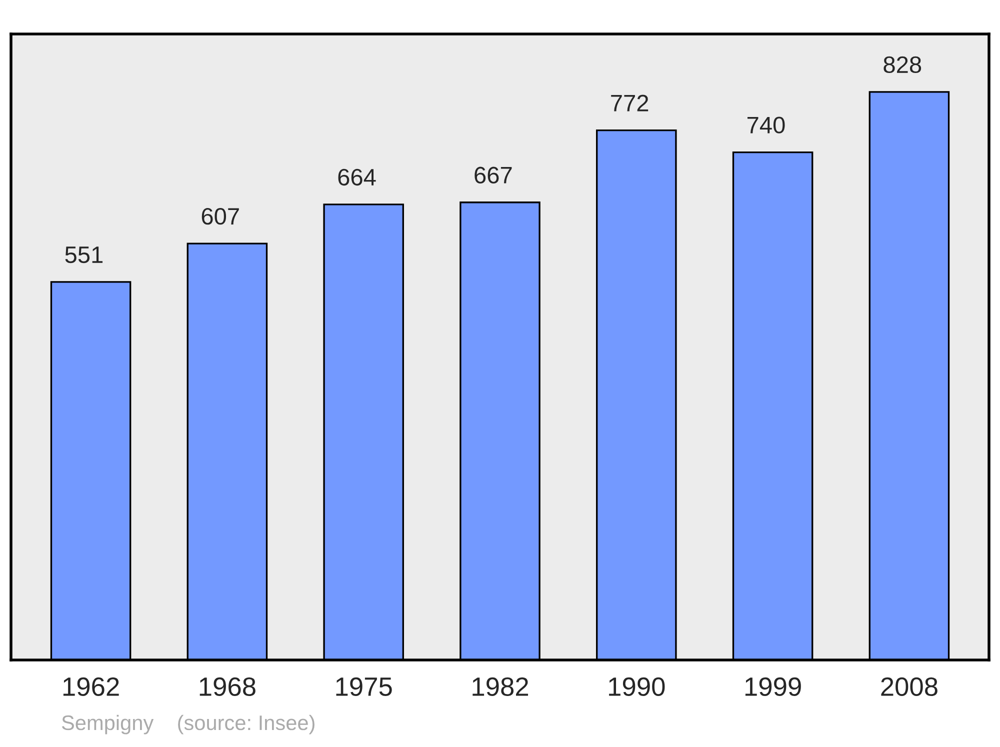 This screenshot has height=747, width=1000. What do you see at coordinates (637, 686) in the screenshot?
I see `x-tick-label: 1990` at bounding box center [637, 686].